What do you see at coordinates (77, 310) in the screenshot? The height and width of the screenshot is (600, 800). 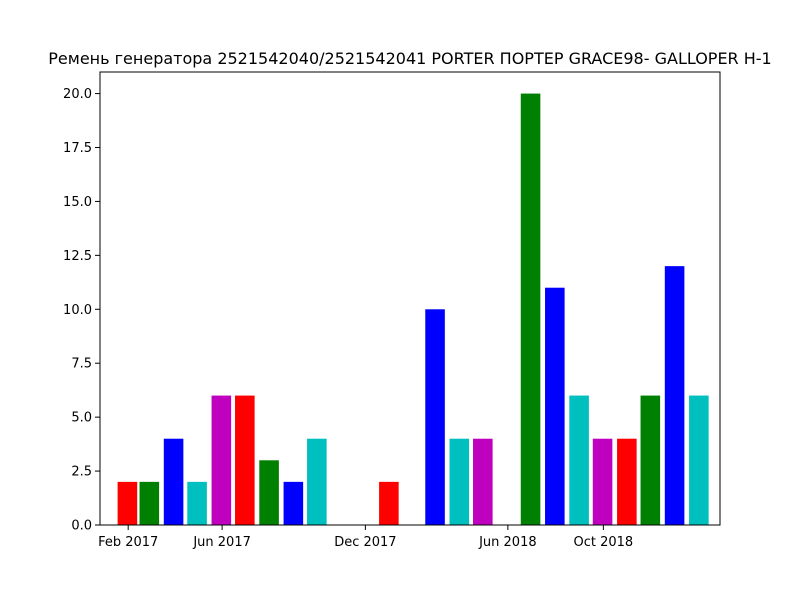 I see `y-tick-label: 10.0` at bounding box center [77, 310].